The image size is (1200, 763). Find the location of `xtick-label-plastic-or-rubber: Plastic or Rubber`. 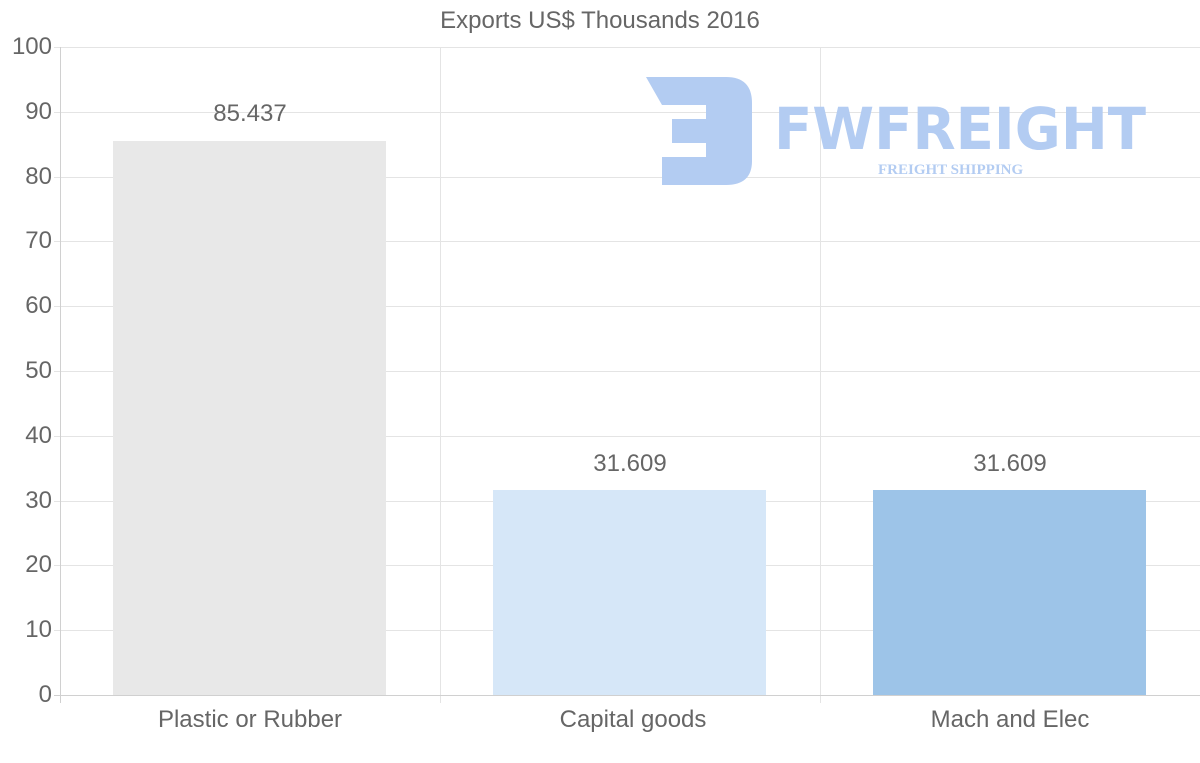

xtick-label-plastic-or-rubber: Plastic or Rubber is located at coordinates (250, 719).